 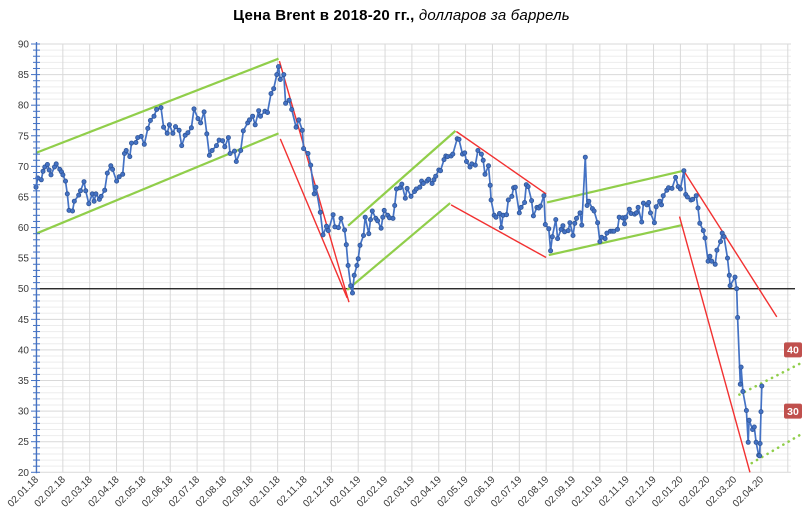 What do you see at coordinates (501, 162) in the screenshot?
I see `downtrend-2019q2-upper` at bounding box center [501, 162].